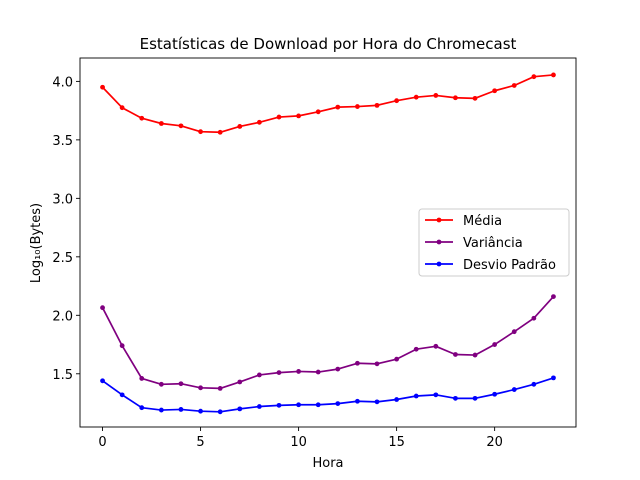 The image size is (640, 480). What do you see at coordinates (327, 463) in the screenshot?
I see `x-axis-label: Hora` at bounding box center [327, 463].